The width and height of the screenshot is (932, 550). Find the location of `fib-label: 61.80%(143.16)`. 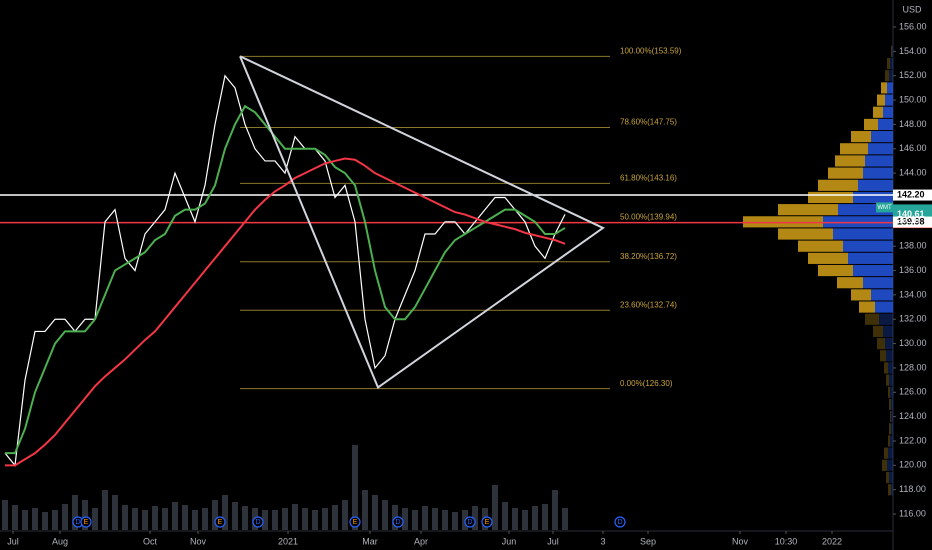

fib-label: 61.80%(143.16) is located at coordinates (648, 177).